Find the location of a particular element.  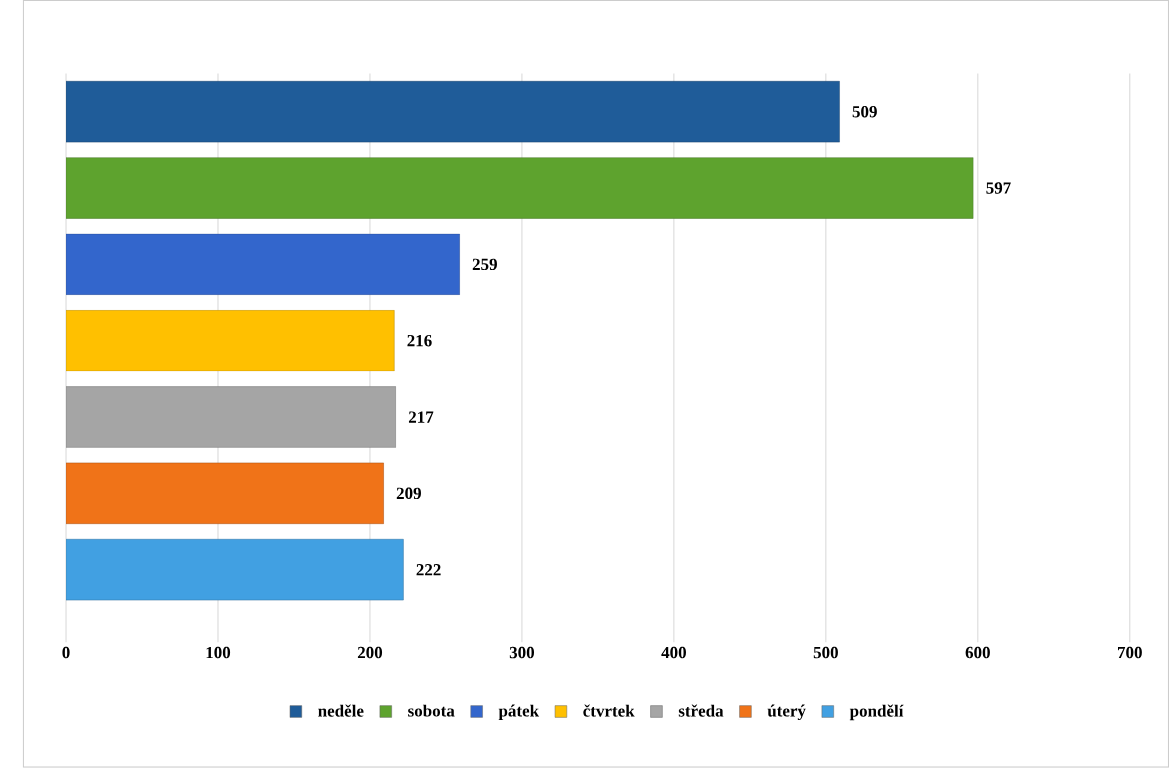

data-label: 217 is located at coordinates (421, 417).